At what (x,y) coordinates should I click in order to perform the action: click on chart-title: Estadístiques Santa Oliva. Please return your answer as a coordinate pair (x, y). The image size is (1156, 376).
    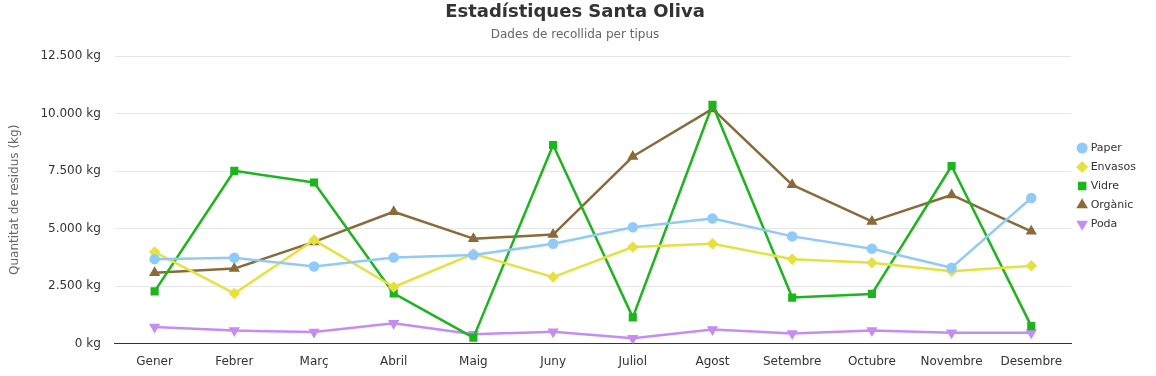
    Looking at the image, I should click on (575, 11).